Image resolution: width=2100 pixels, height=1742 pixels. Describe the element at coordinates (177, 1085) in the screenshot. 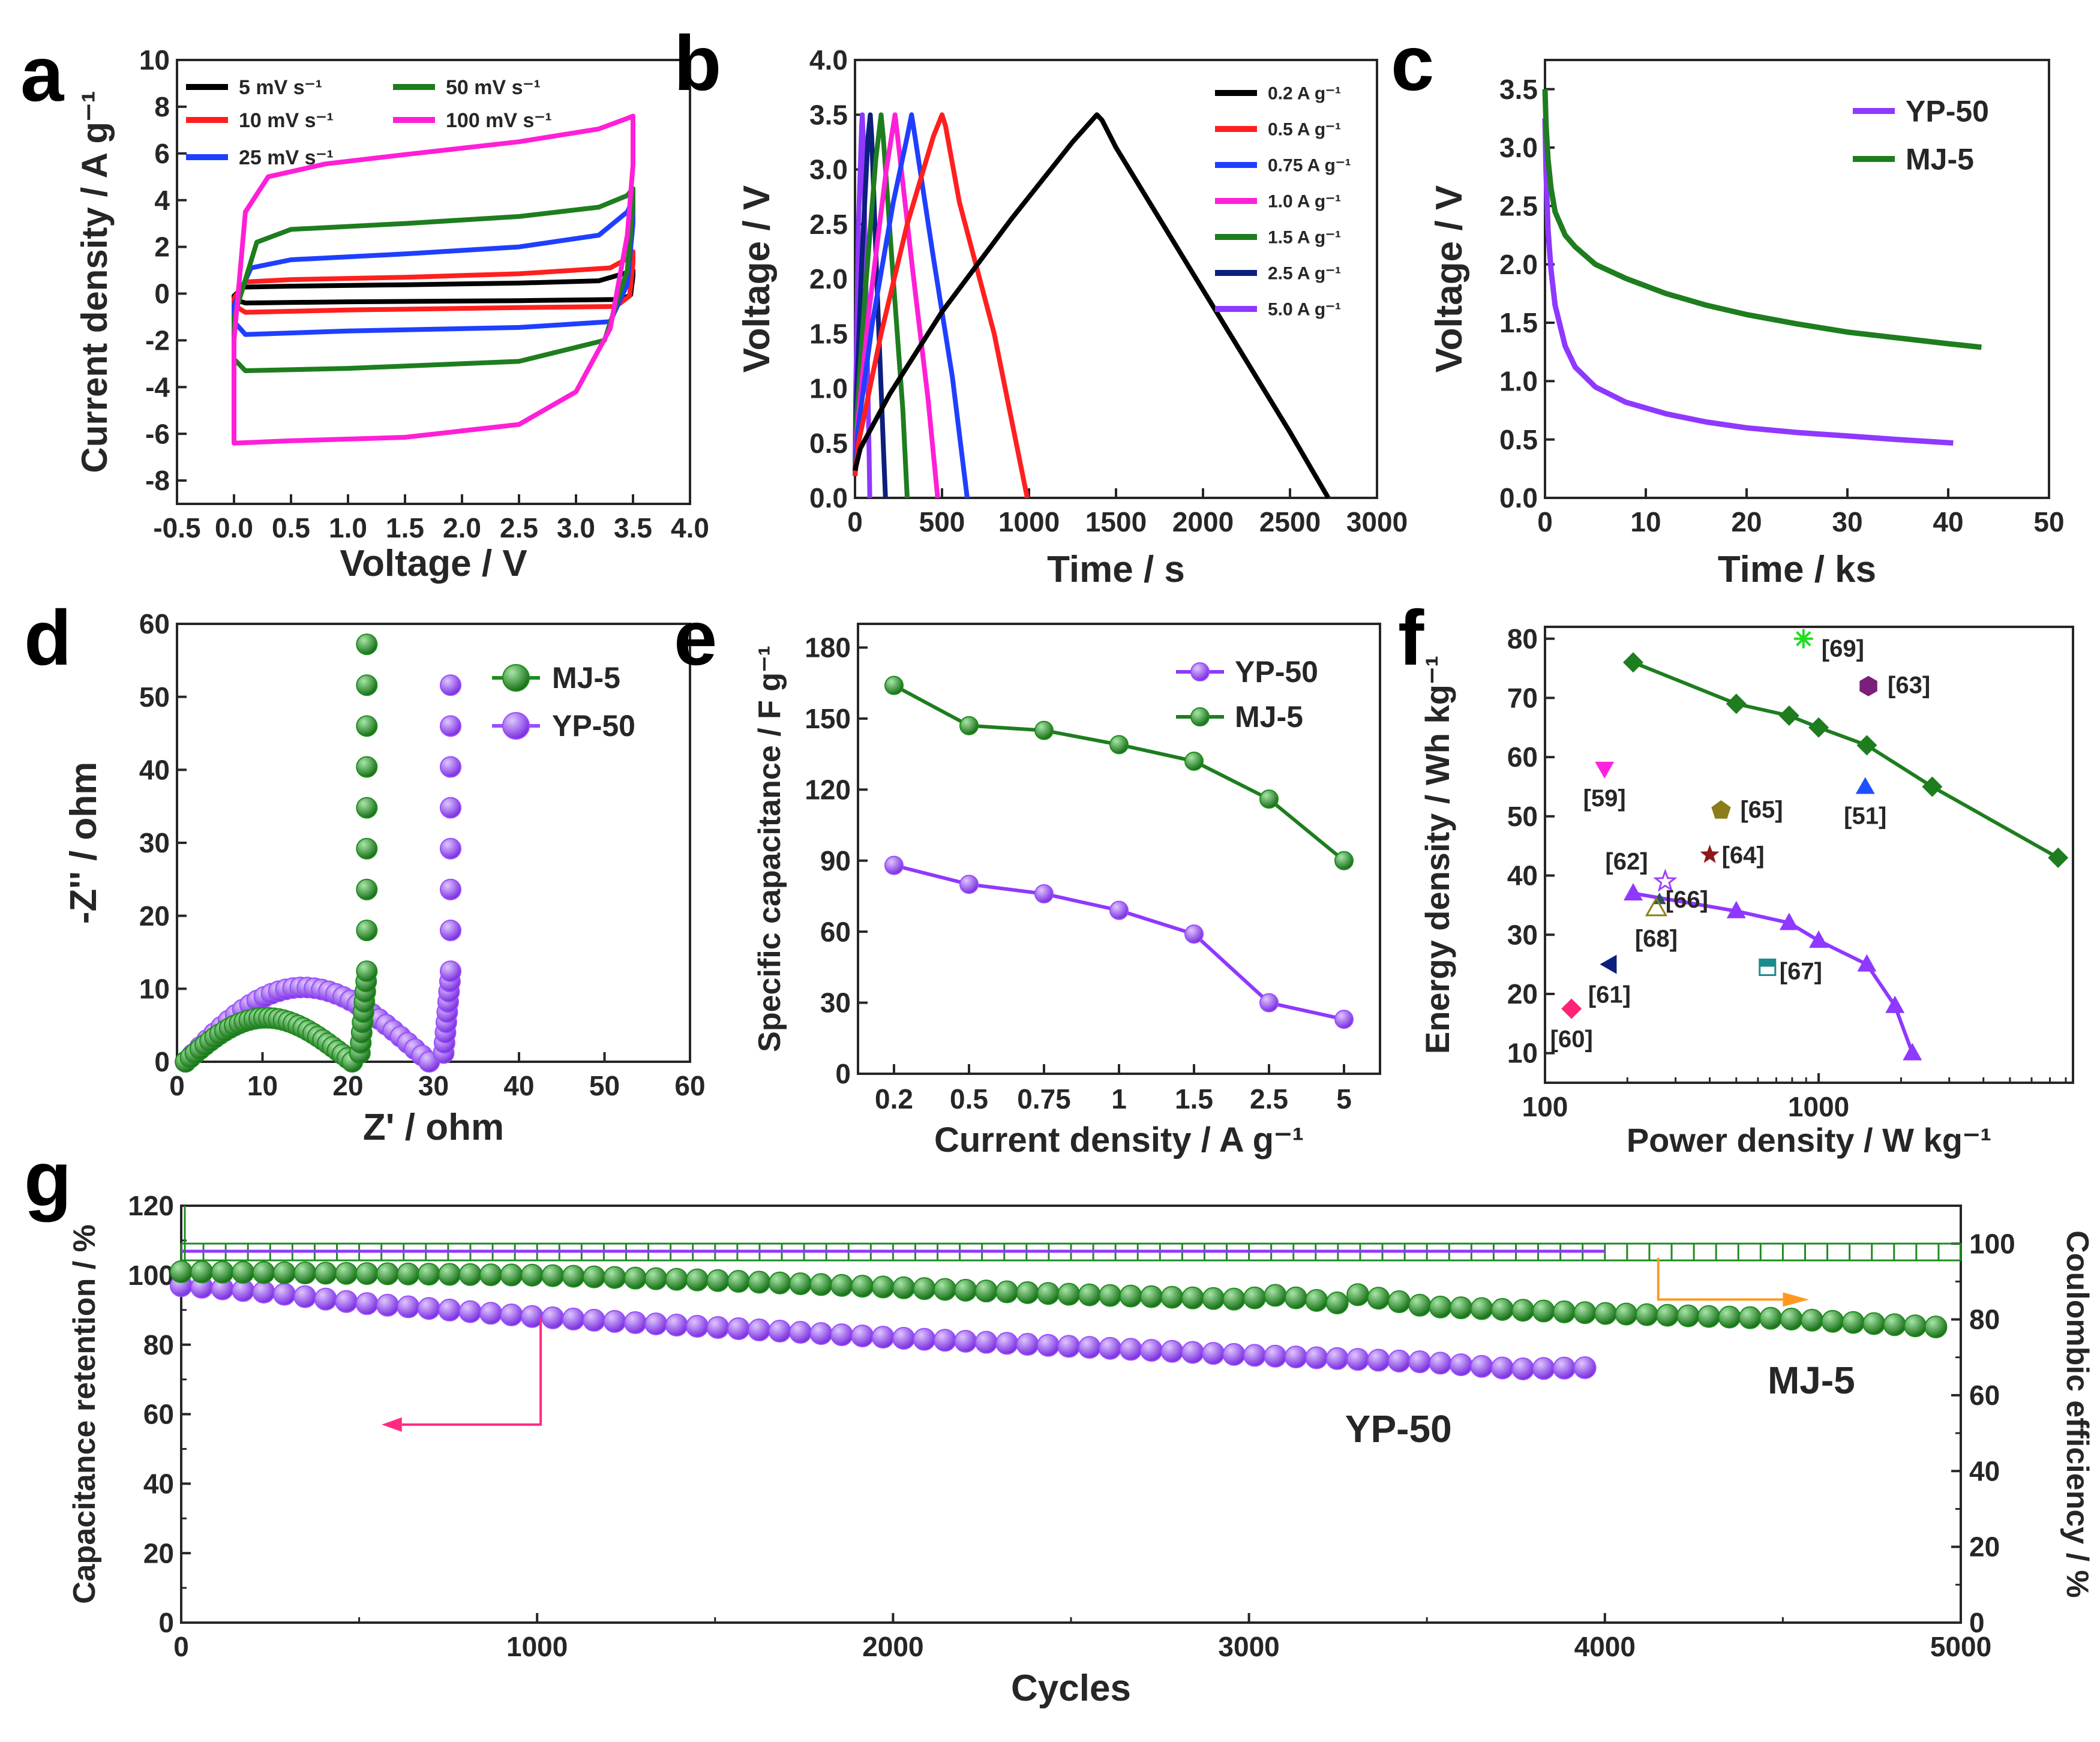

I see `panel-d-xtick-label: 0` at that location.